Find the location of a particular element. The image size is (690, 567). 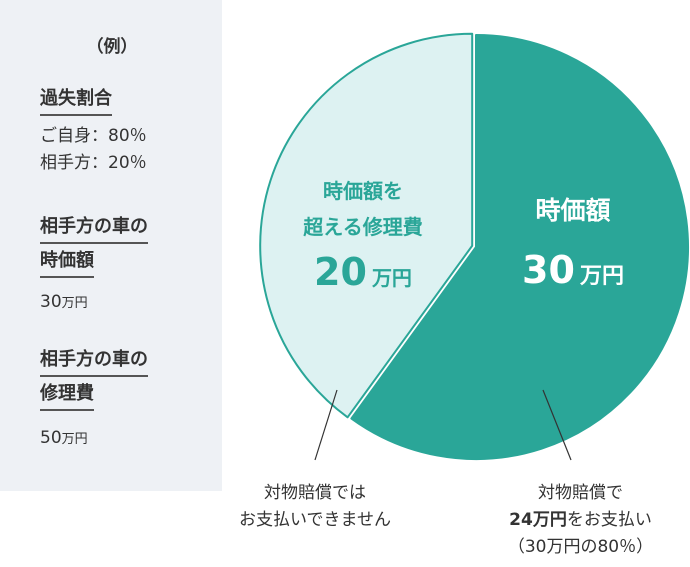

repair-cost-heading-line2-text: 修理費 is located at coordinates (67, 395).